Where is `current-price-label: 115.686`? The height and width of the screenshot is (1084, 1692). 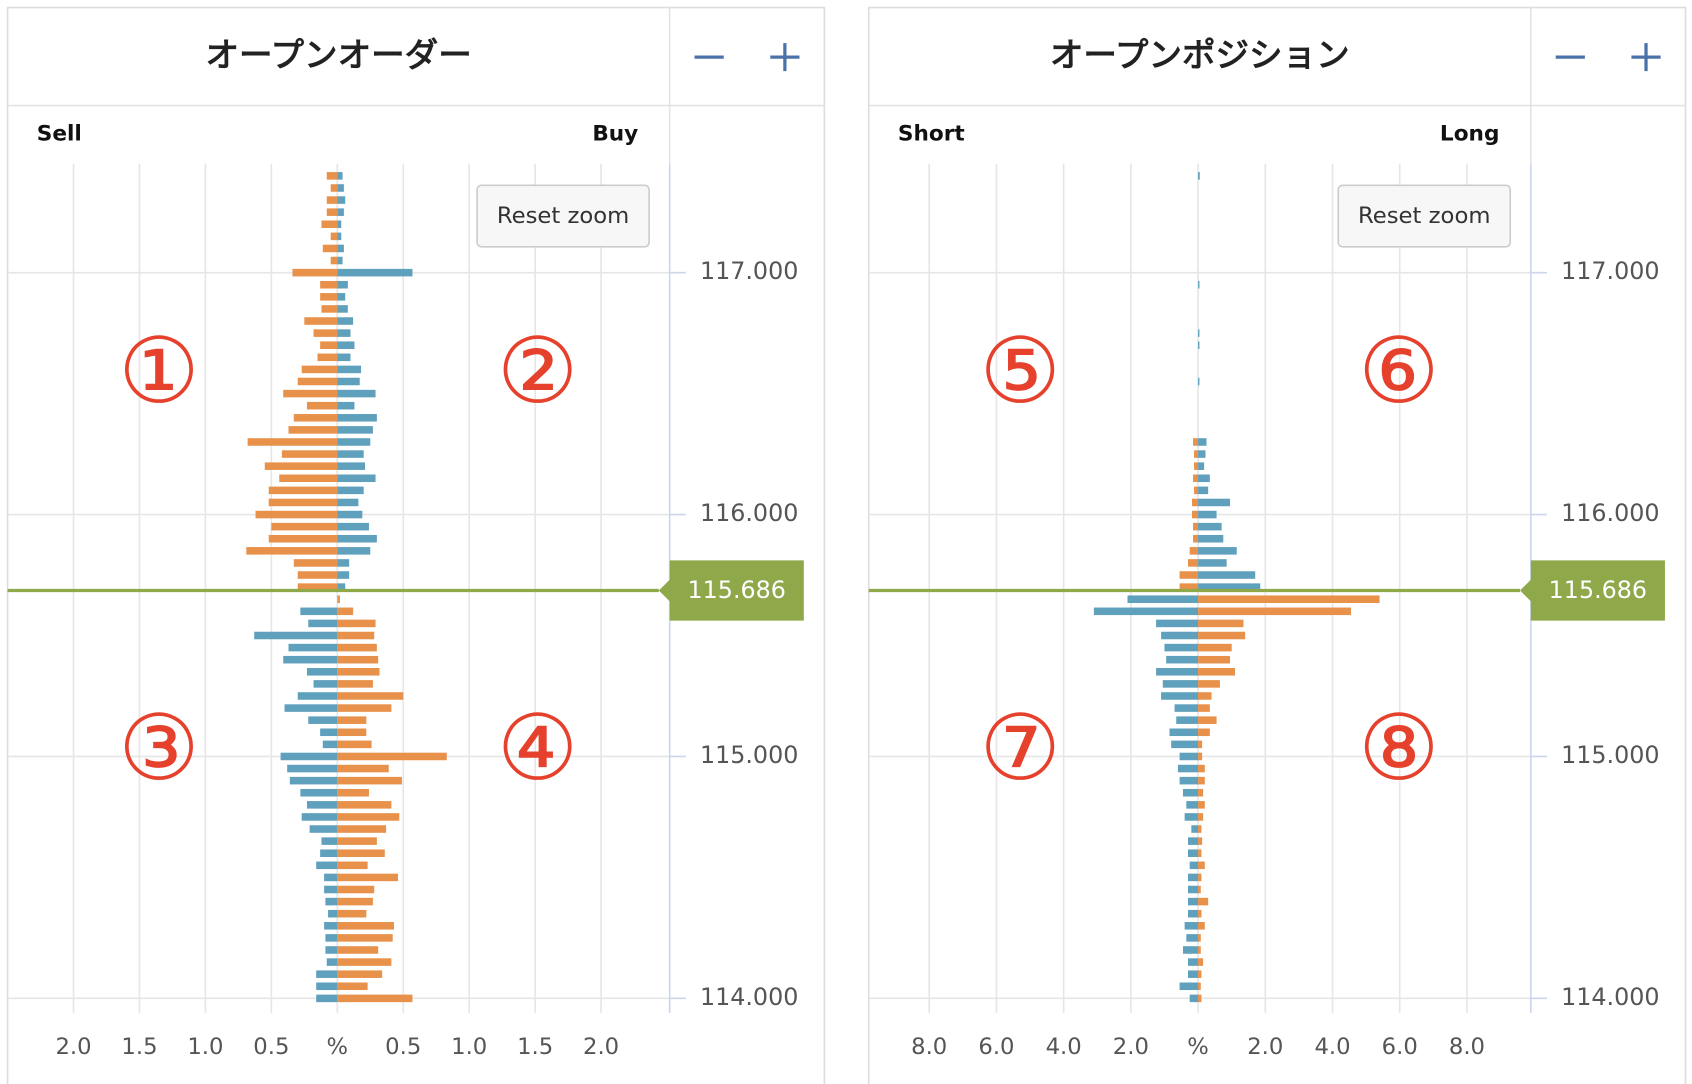 current-price-label: 115.686 is located at coordinates (1598, 590).